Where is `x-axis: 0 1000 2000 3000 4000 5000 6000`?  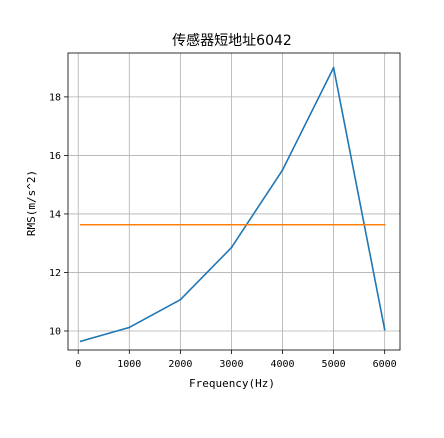 x-axis: 0 1000 2000 3000 4000 5000 6000 is located at coordinates (236, 360).